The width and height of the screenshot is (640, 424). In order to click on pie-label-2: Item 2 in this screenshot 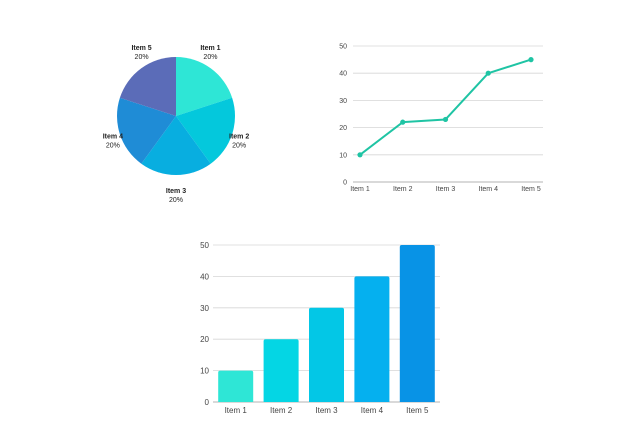, I will do `click(239, 136)`.